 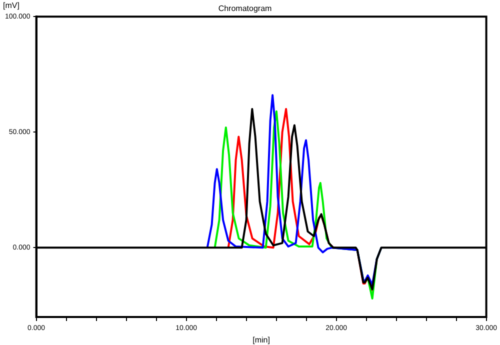 I want to click on chart-title: Chromatogram, so click(x=245, y=9).